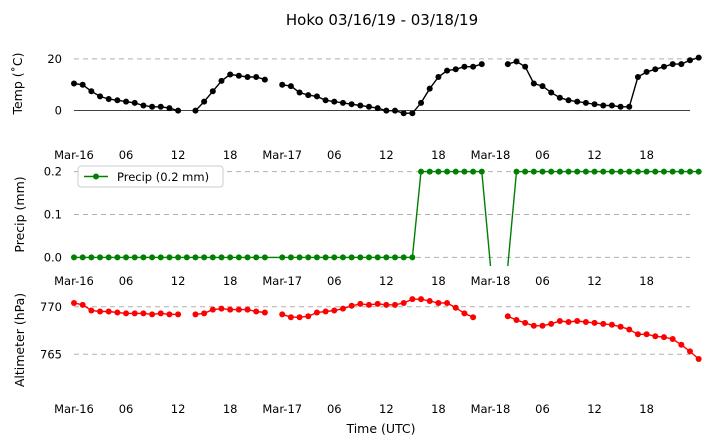  Describe the element at coordinates (51, 354) in the screenshot. I see `y-tick-label: 765` at that location.